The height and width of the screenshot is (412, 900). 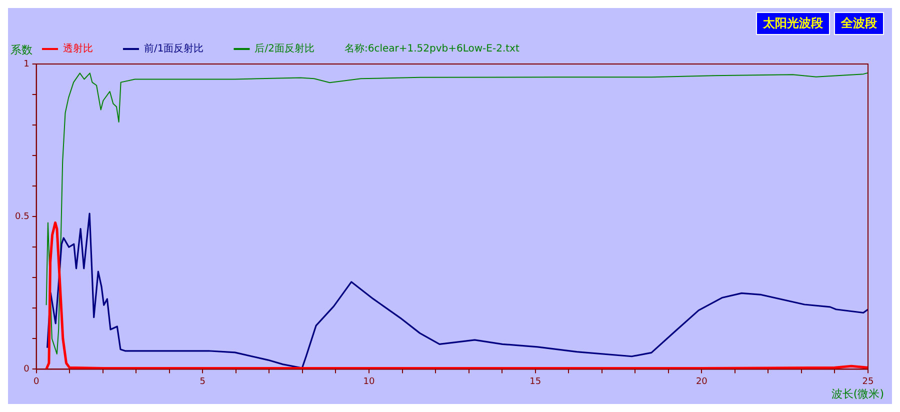 What do you see at coordinates (859, 23) in the screenshot?
I see `button: 全波段` at bounding box center [859, 23].